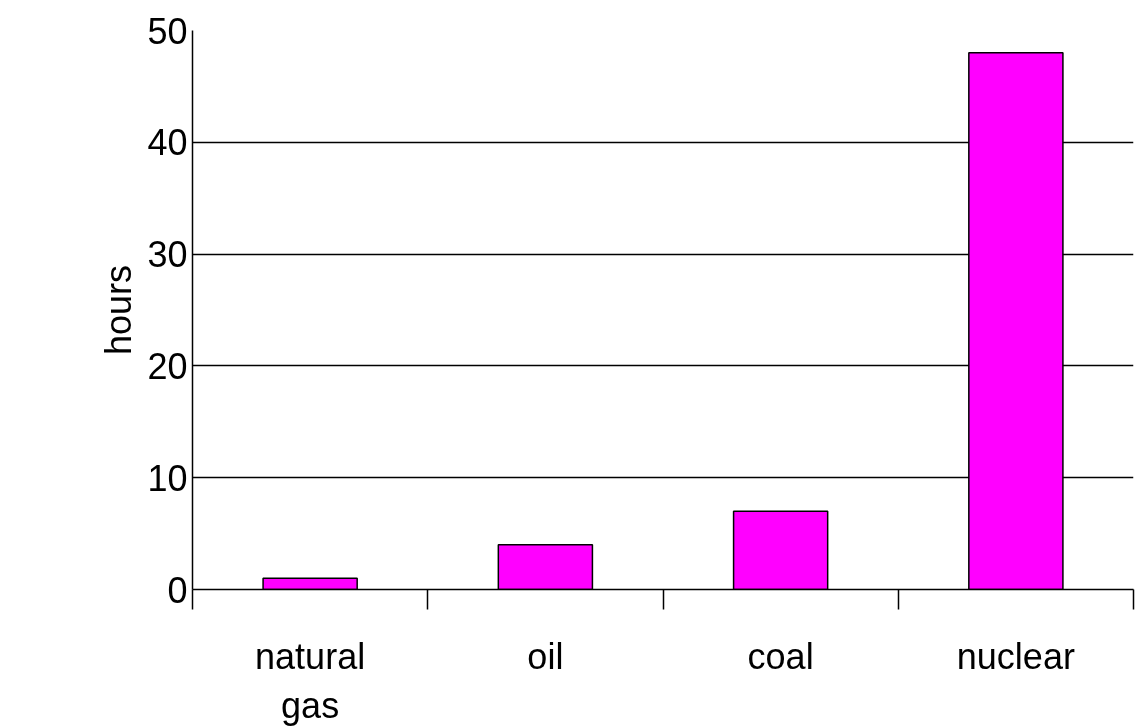 The image size is (1135, 728). I want to click on y-axis-title: hours, so click(119, 310).